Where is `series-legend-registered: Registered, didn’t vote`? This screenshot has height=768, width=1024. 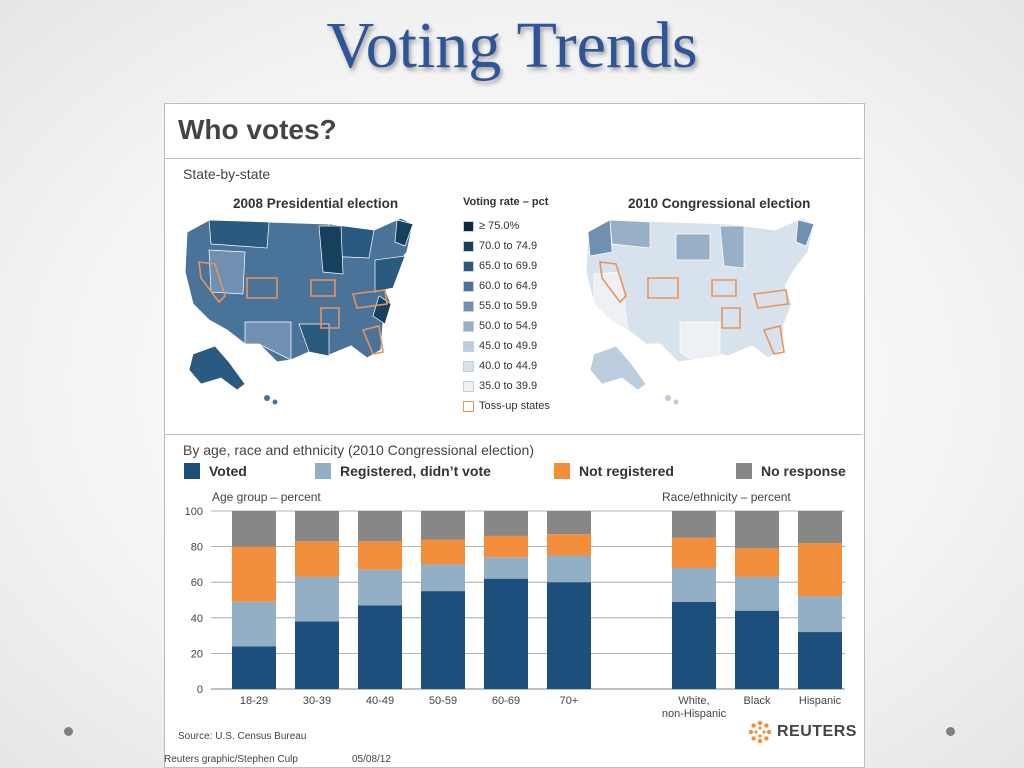
series-legend-registered: Registered, didn’t vote is located at coordinates (403, 471).